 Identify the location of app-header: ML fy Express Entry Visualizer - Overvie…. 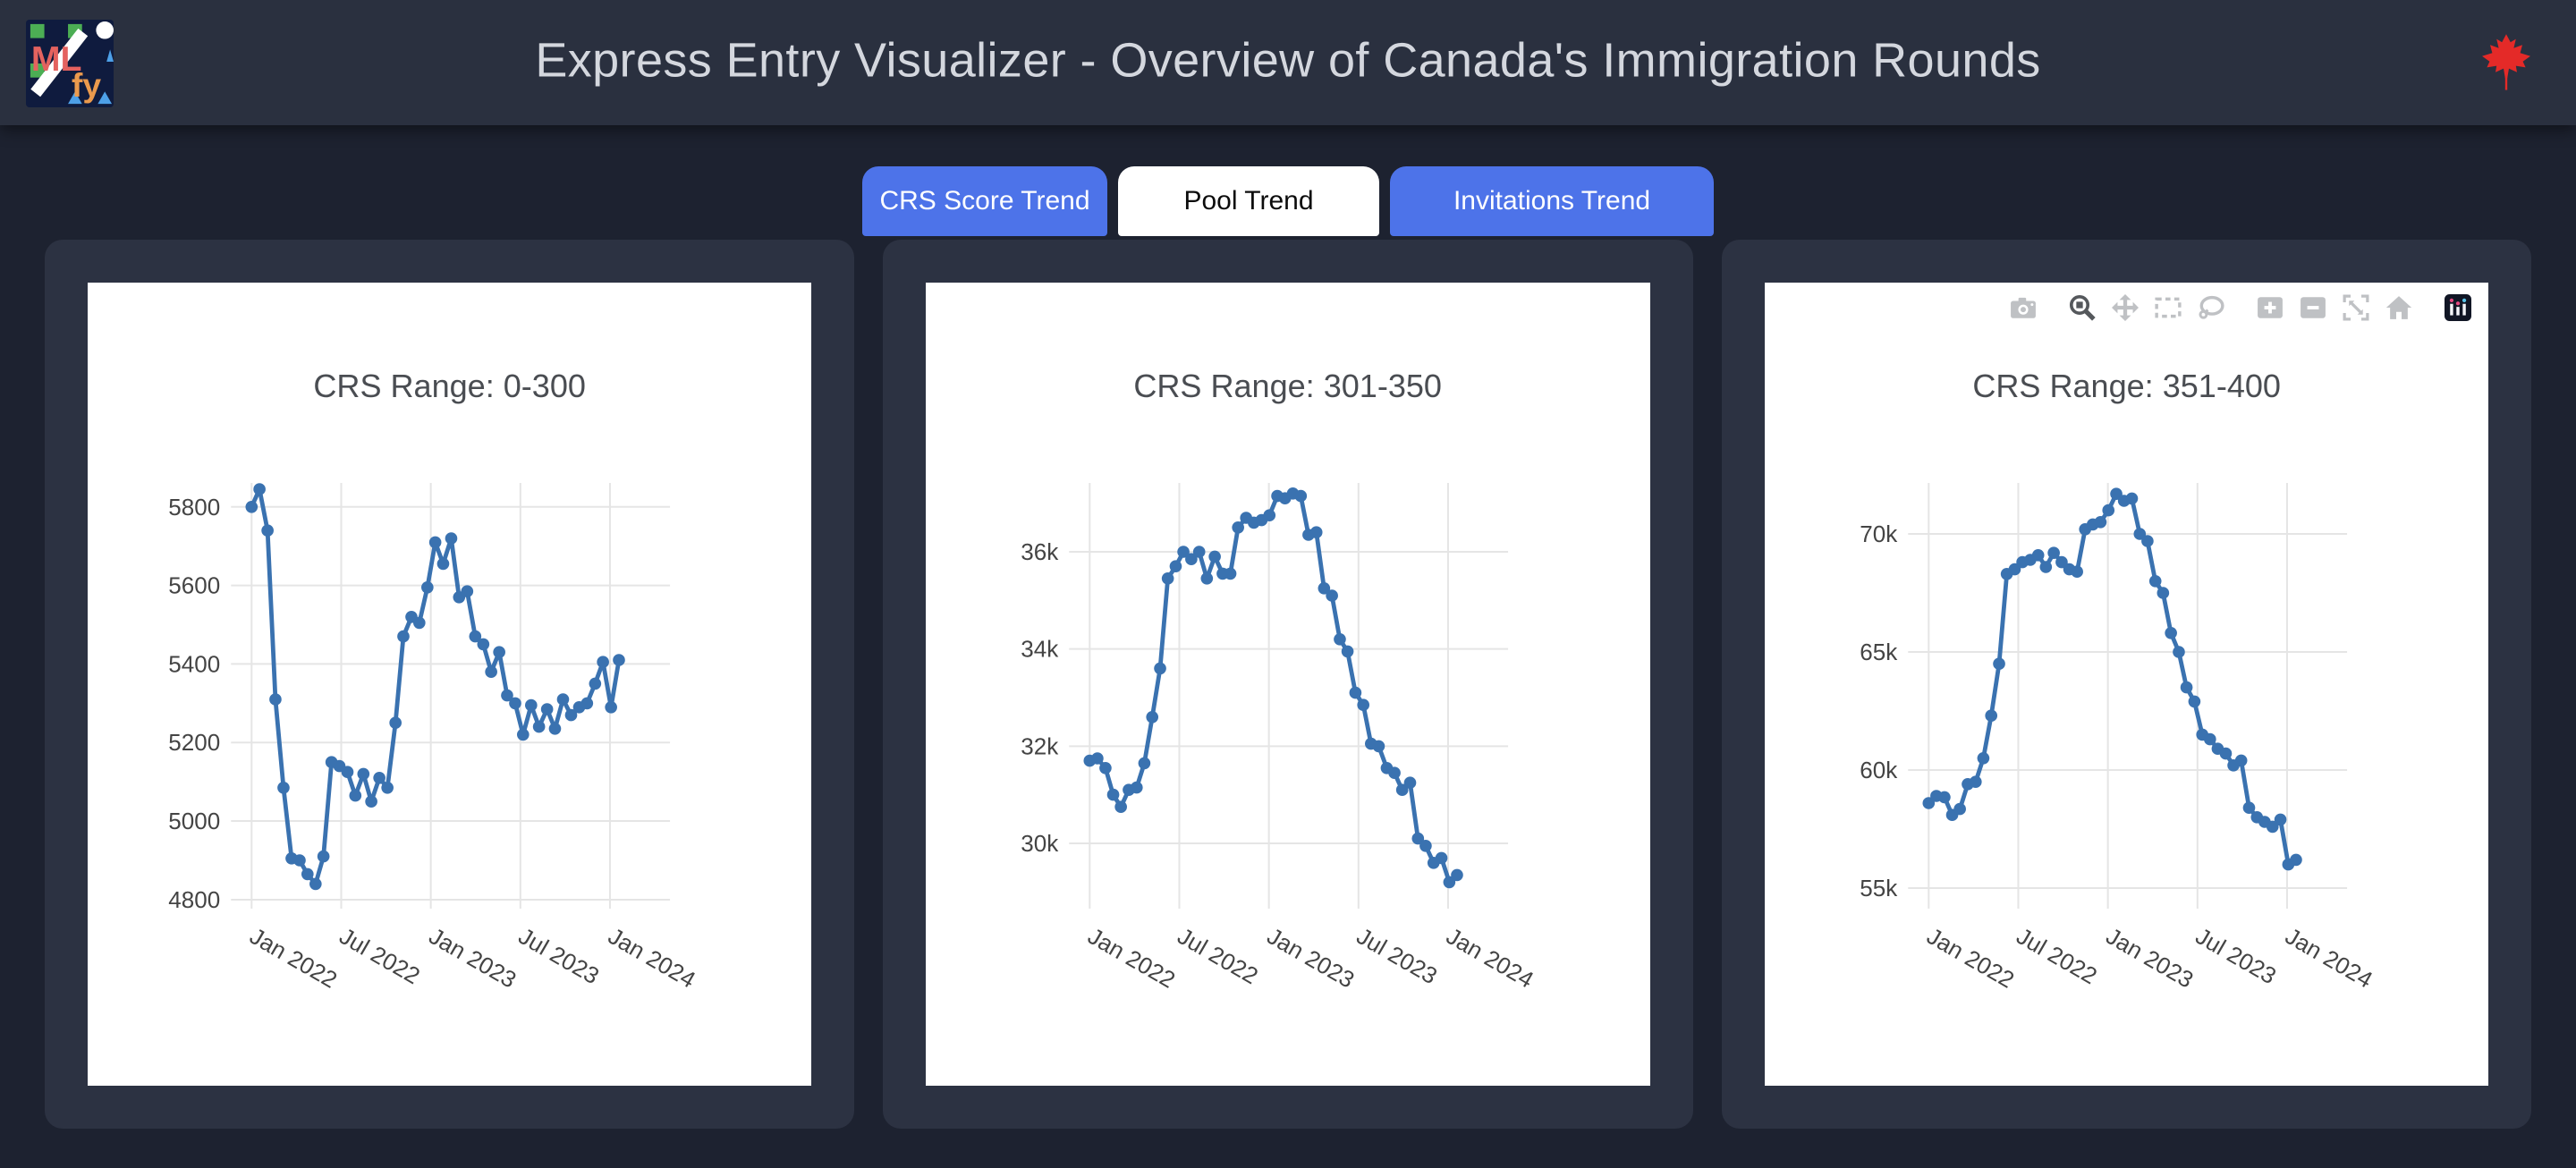
(1288, 63).